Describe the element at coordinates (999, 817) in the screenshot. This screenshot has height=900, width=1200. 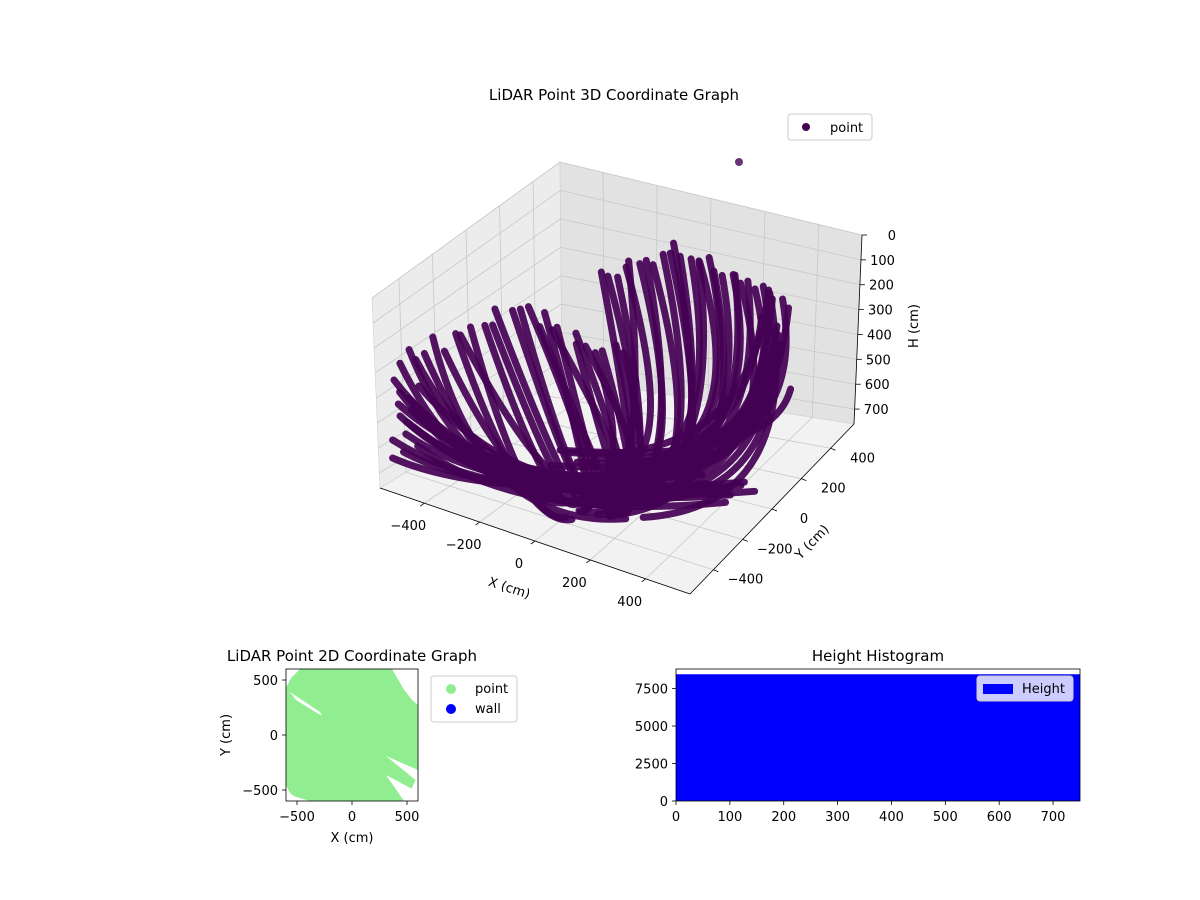
I see `x-tick-label-histogram: 600` at that location.